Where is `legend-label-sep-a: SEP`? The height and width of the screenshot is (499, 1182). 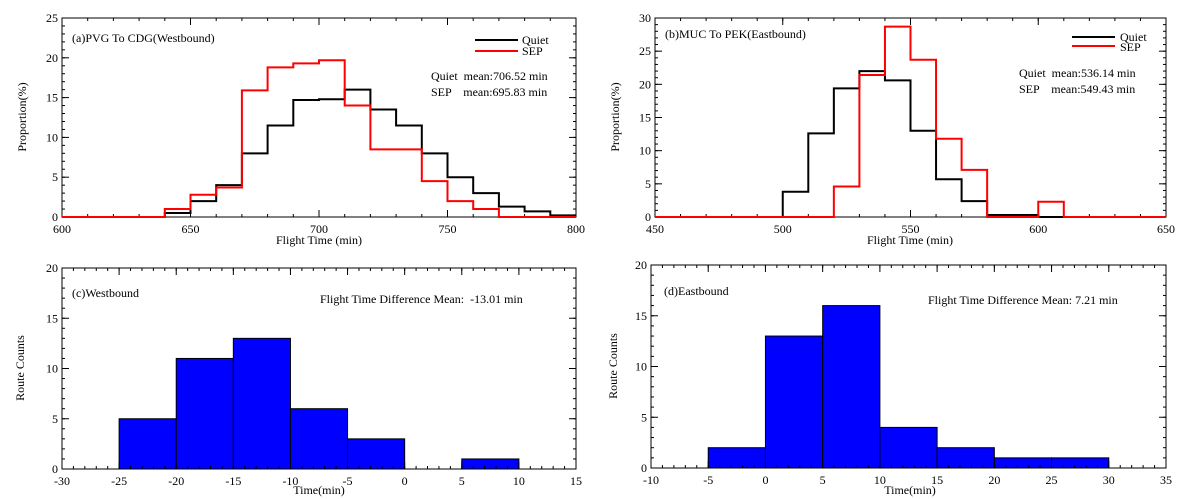
legend-label-sep-a: SEP is located at coordinates (532, 51).